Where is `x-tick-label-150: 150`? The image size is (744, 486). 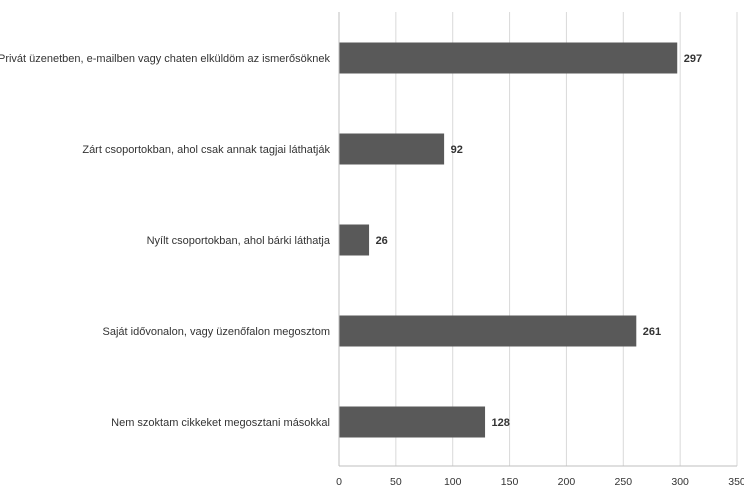
x-tick-label-150: 150 is located at coordinates (510, 481).